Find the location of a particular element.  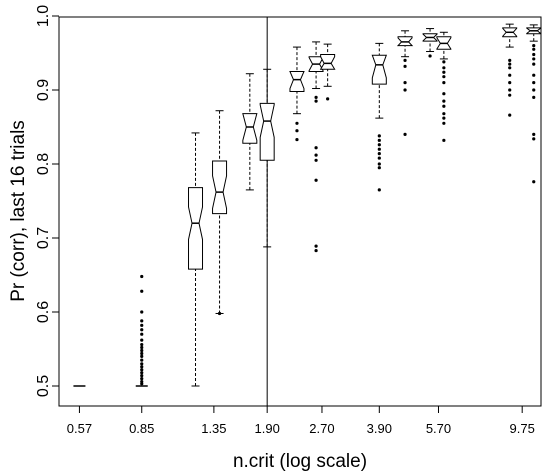

y-axis-title: Pr (corr), last 16 trials is located at coordinates (18, 211).